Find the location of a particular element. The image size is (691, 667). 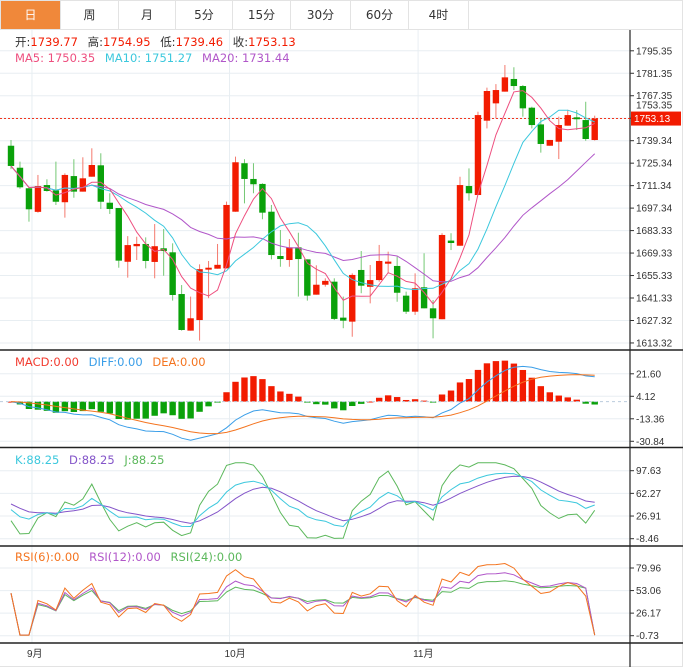

rsi-tick-label: 53.06 is located at coordinates (648, 591).